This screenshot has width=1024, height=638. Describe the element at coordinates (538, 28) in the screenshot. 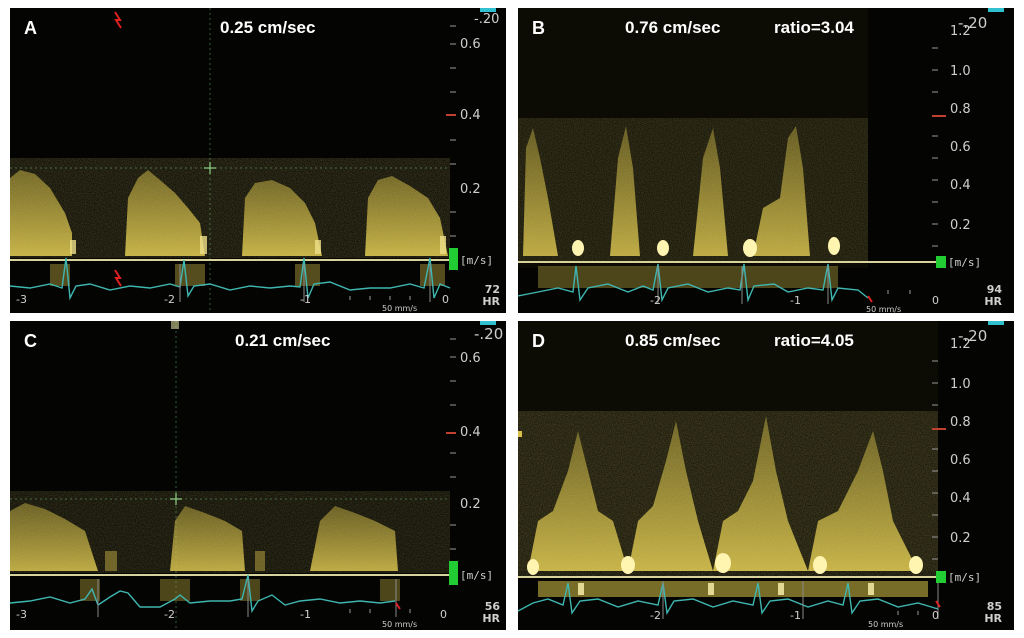

I see `panel-letter: B` at that location.